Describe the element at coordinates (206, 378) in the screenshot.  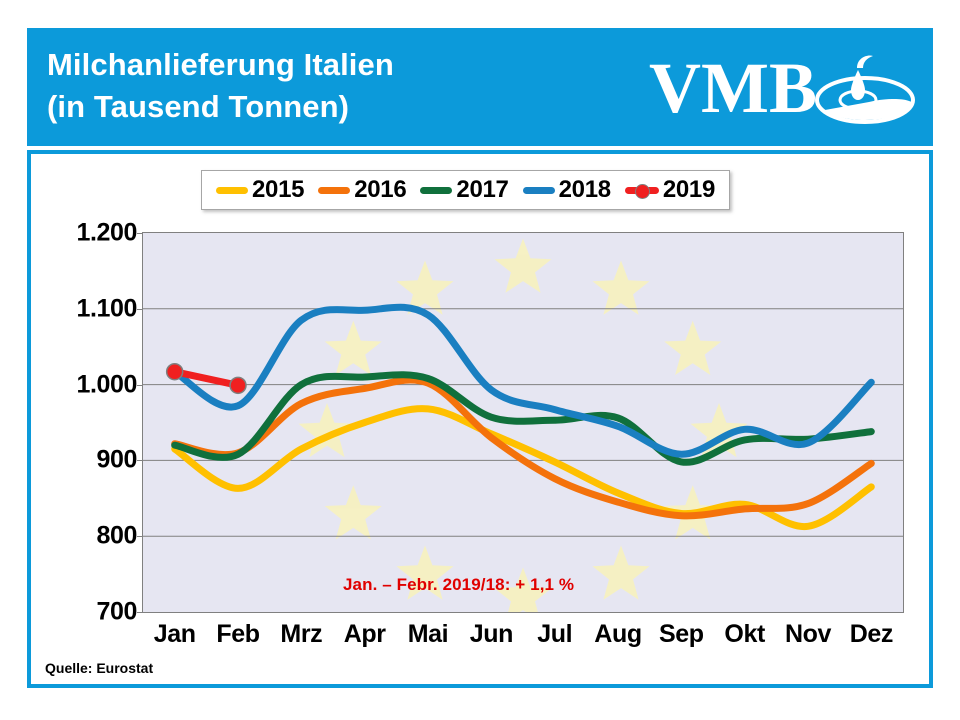
I see `series-line-2019` at that location.